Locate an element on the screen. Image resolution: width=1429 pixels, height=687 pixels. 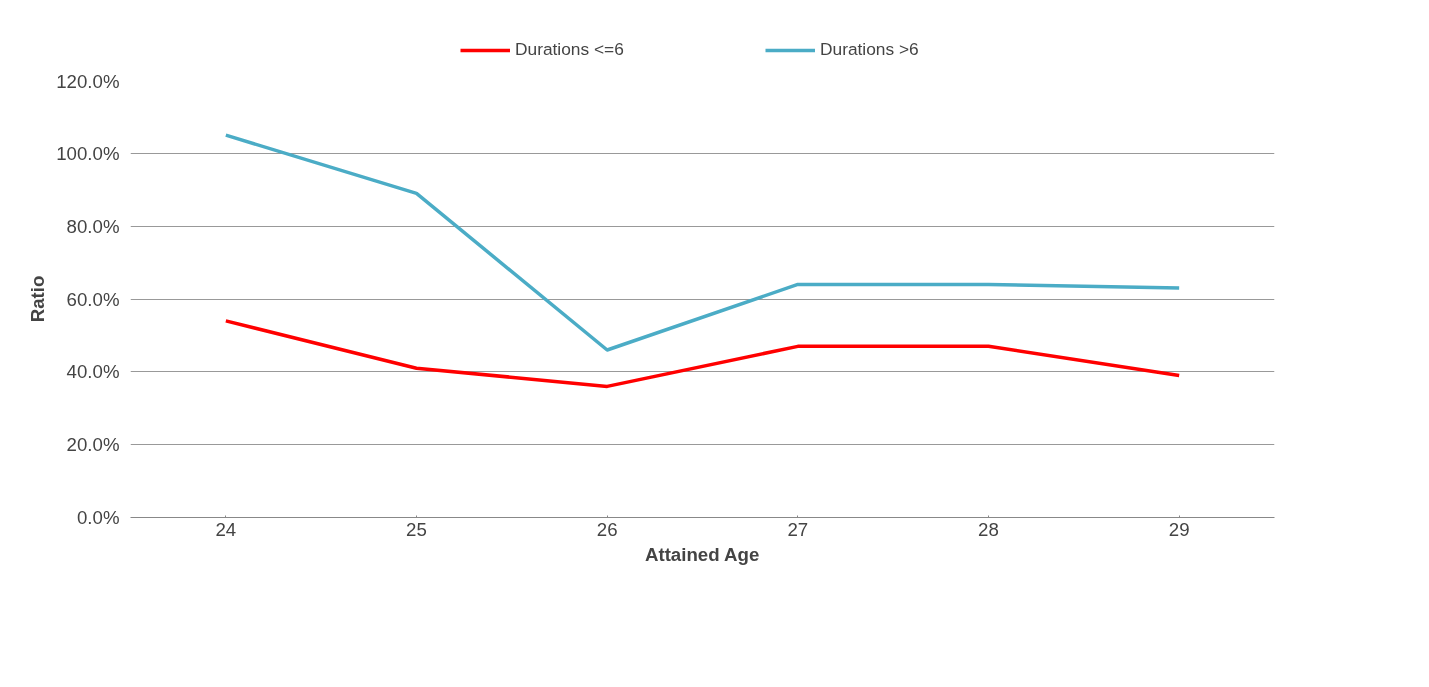
y-tick-label: 20.0% is located at coordinates (93, 445).